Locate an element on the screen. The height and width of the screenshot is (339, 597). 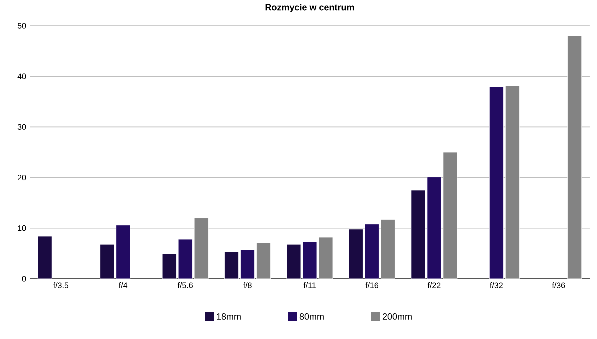
x-tick-label: f/3.5 is located at coordinates (61, 285).